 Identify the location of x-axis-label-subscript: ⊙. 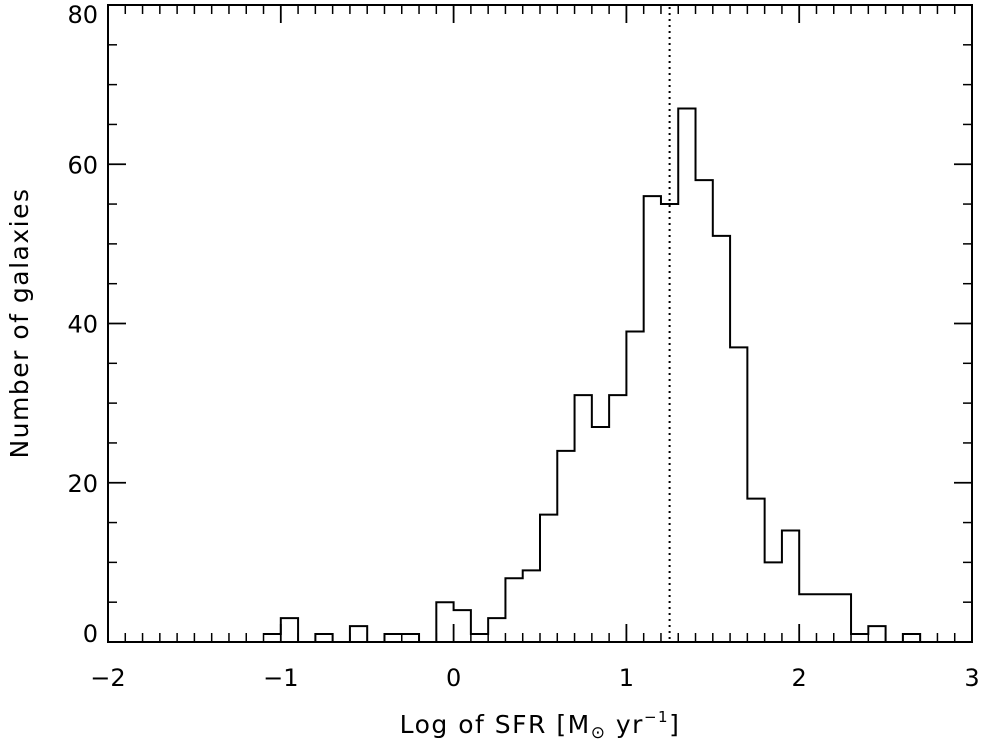
(599, 733).